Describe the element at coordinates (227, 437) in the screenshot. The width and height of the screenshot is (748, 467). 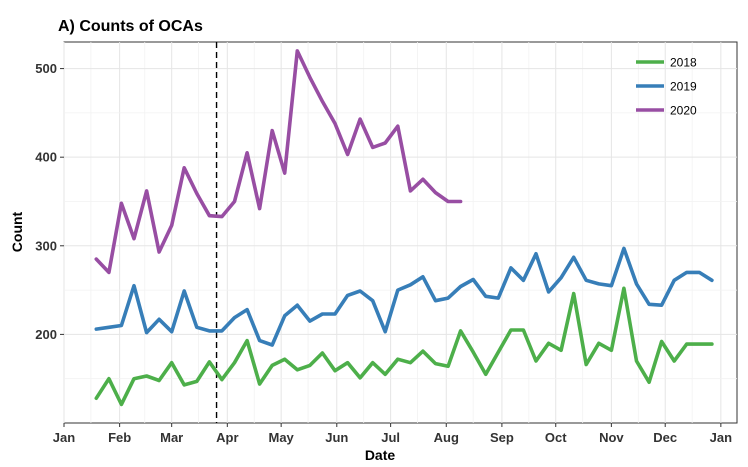
I see `x-tick-label: Apr` at that location.